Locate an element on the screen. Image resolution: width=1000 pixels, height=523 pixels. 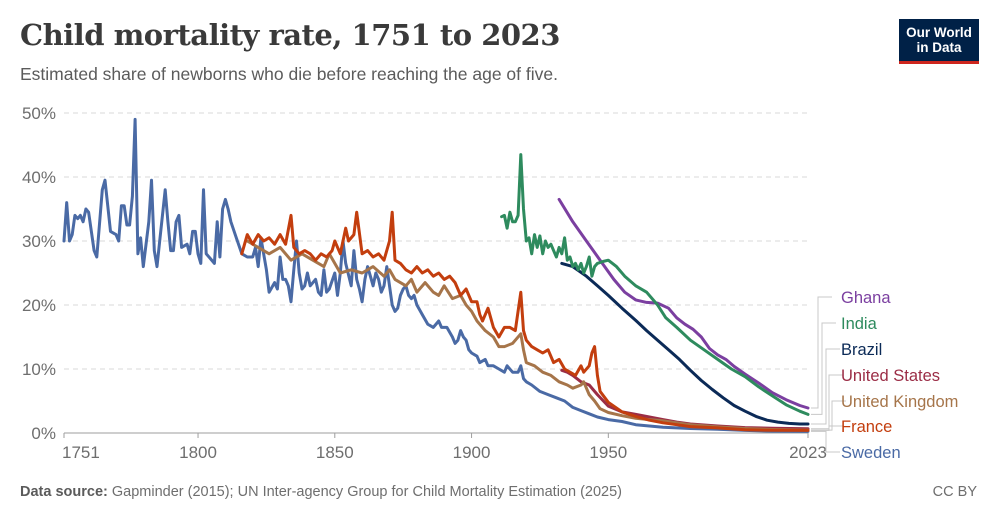
legend-label-sweden: Sweden is located at coordinates (871, 453).